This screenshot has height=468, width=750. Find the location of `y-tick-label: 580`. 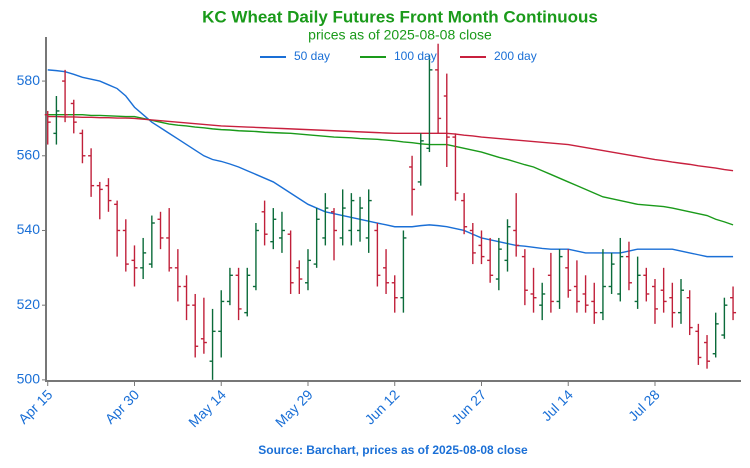

y-tick-label: 580 is located at coordinates (29, 80).